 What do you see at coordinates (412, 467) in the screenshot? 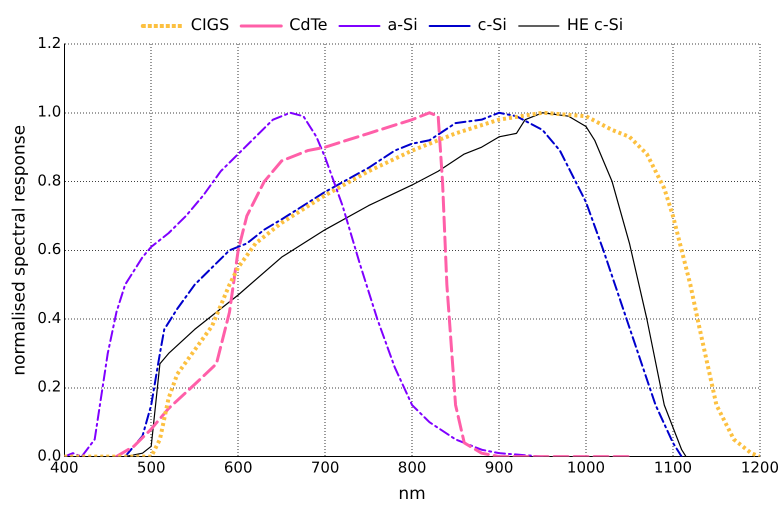
I see `x-tick-label: 800` at bounding box center [412, 467].